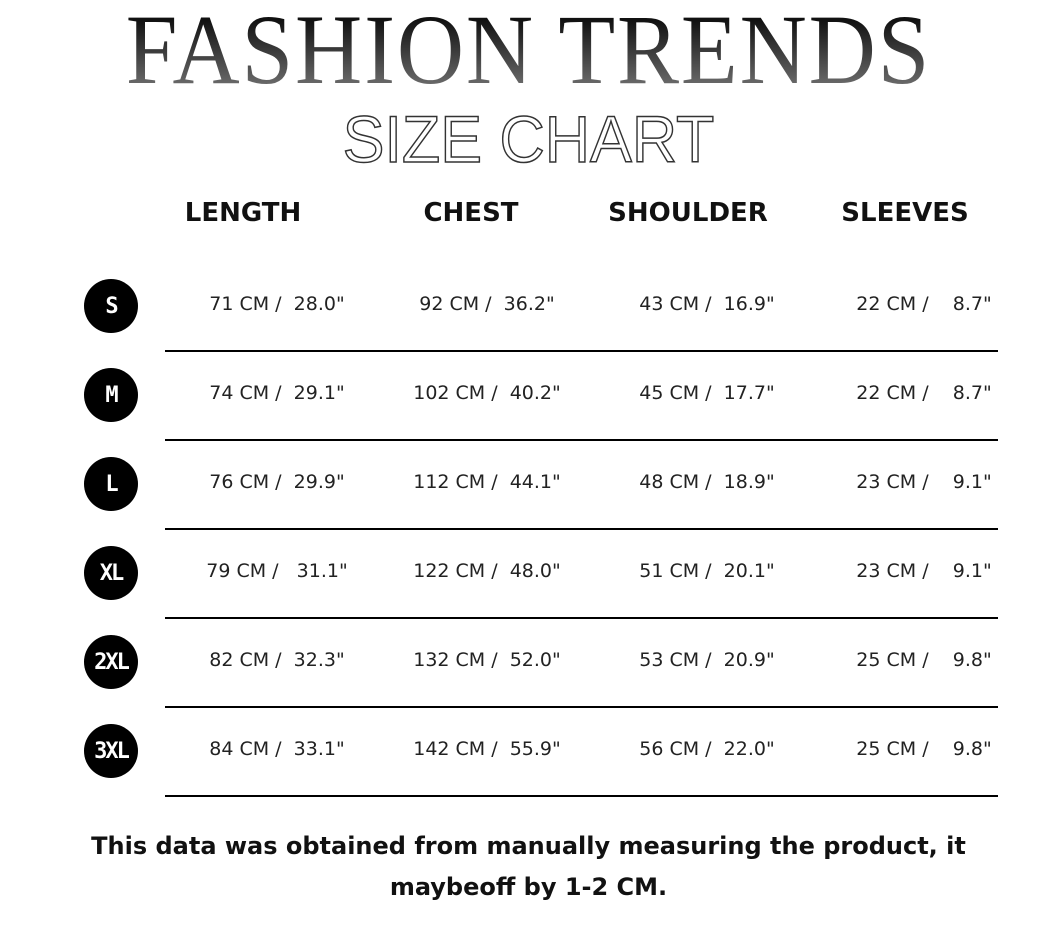  I want to click on cell-shoulder: 53 CM / 20.9", so click(707, 660).